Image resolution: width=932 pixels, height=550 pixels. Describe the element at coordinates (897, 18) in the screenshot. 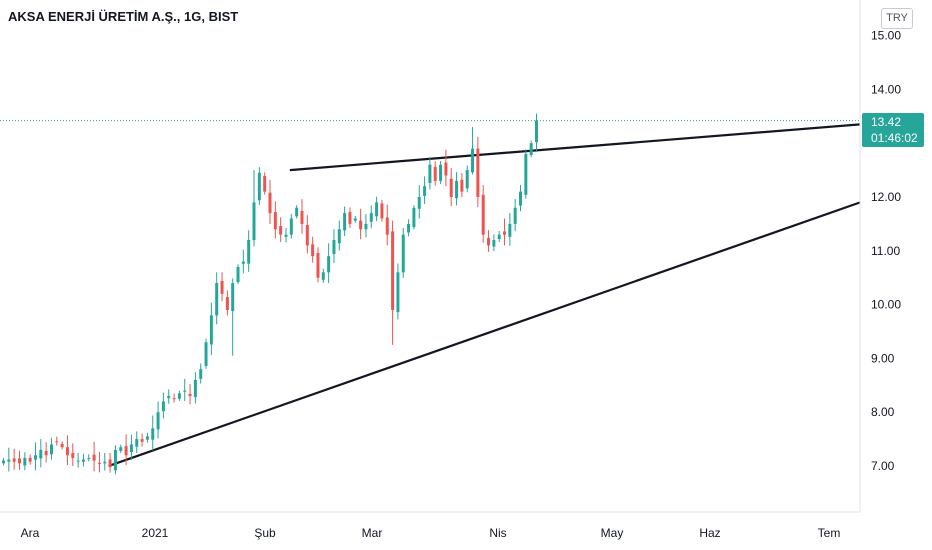

I see `currency-badge: TRY` at that location.